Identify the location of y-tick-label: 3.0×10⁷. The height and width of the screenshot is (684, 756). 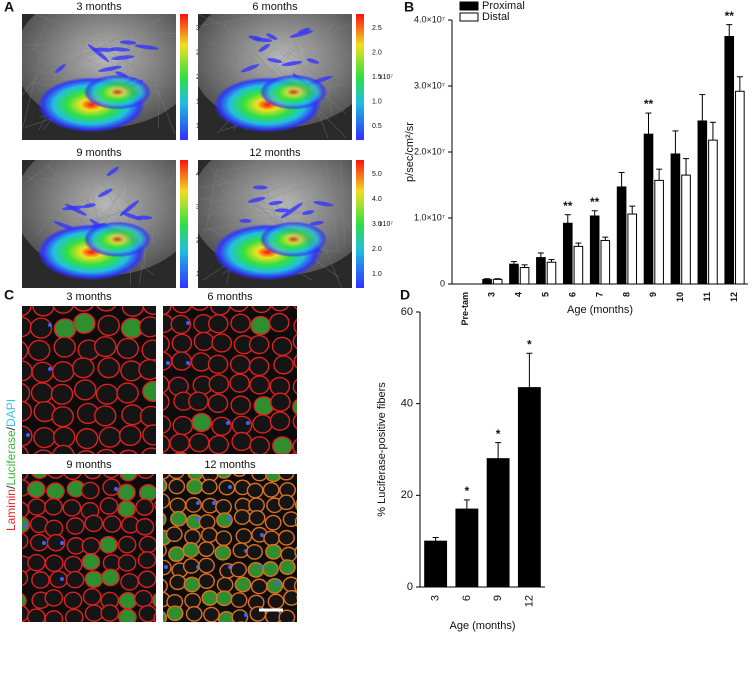
(429, 85).